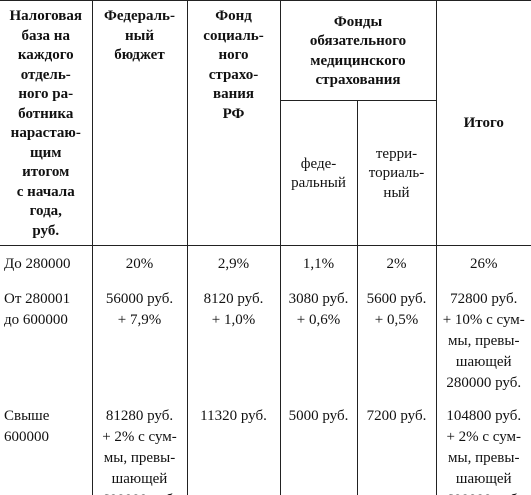  What do you see at coordinates (45, 152) in the screenshot?
I see `cell-line: щим` at bounding box center [45, 152].